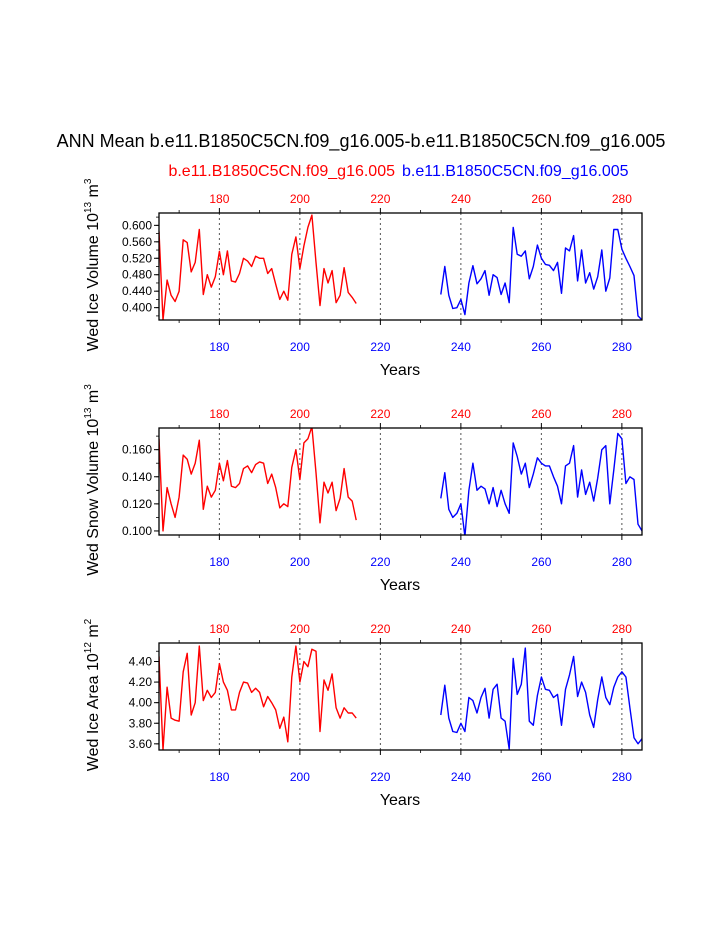 The width and height of the screenshot is (723, 935). What do you see at coordinates (137, 477) in the screenshot?
I see `ytick-label: 0.140` at bounding box center [137, 477].